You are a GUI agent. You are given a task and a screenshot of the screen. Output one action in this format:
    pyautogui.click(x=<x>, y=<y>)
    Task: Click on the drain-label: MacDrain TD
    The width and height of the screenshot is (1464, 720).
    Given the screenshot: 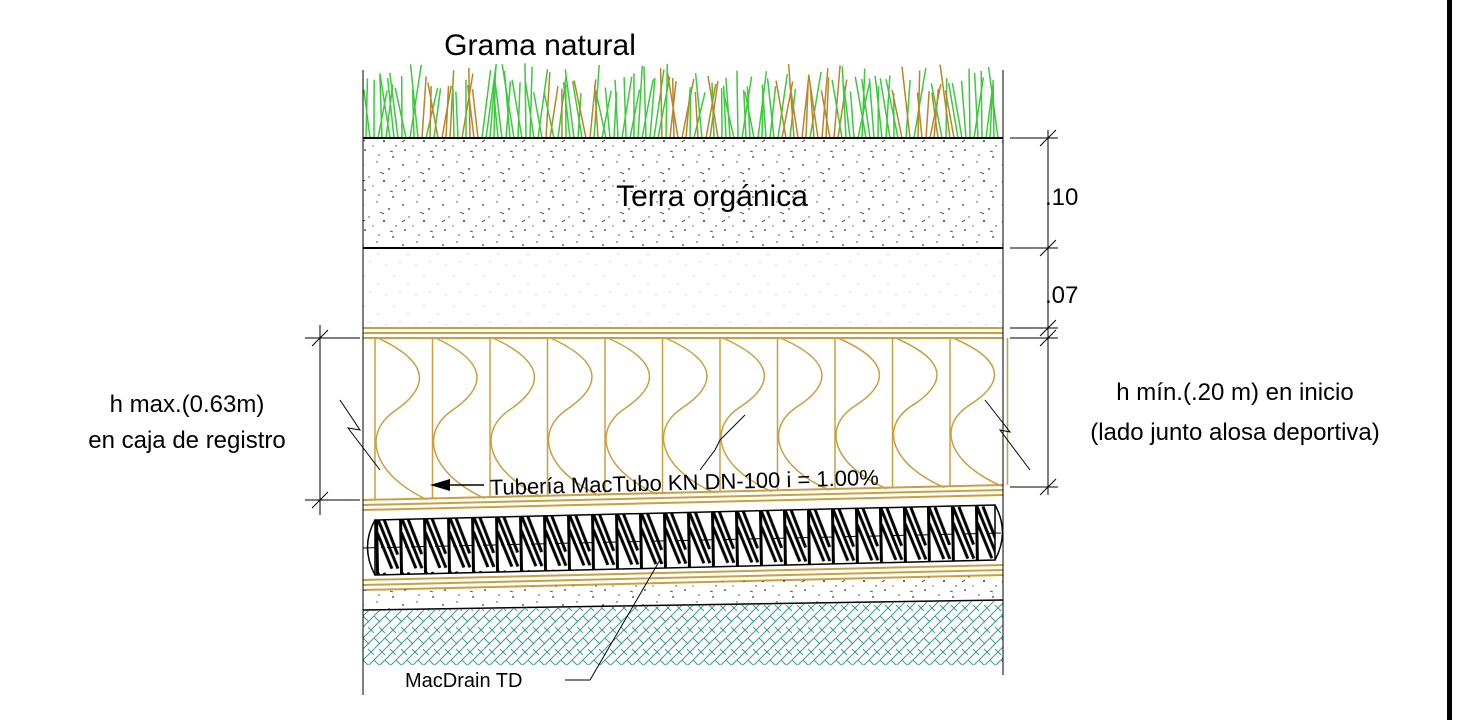 What is the action you would take?
    pyautogui.click(x=463, y=681)
    